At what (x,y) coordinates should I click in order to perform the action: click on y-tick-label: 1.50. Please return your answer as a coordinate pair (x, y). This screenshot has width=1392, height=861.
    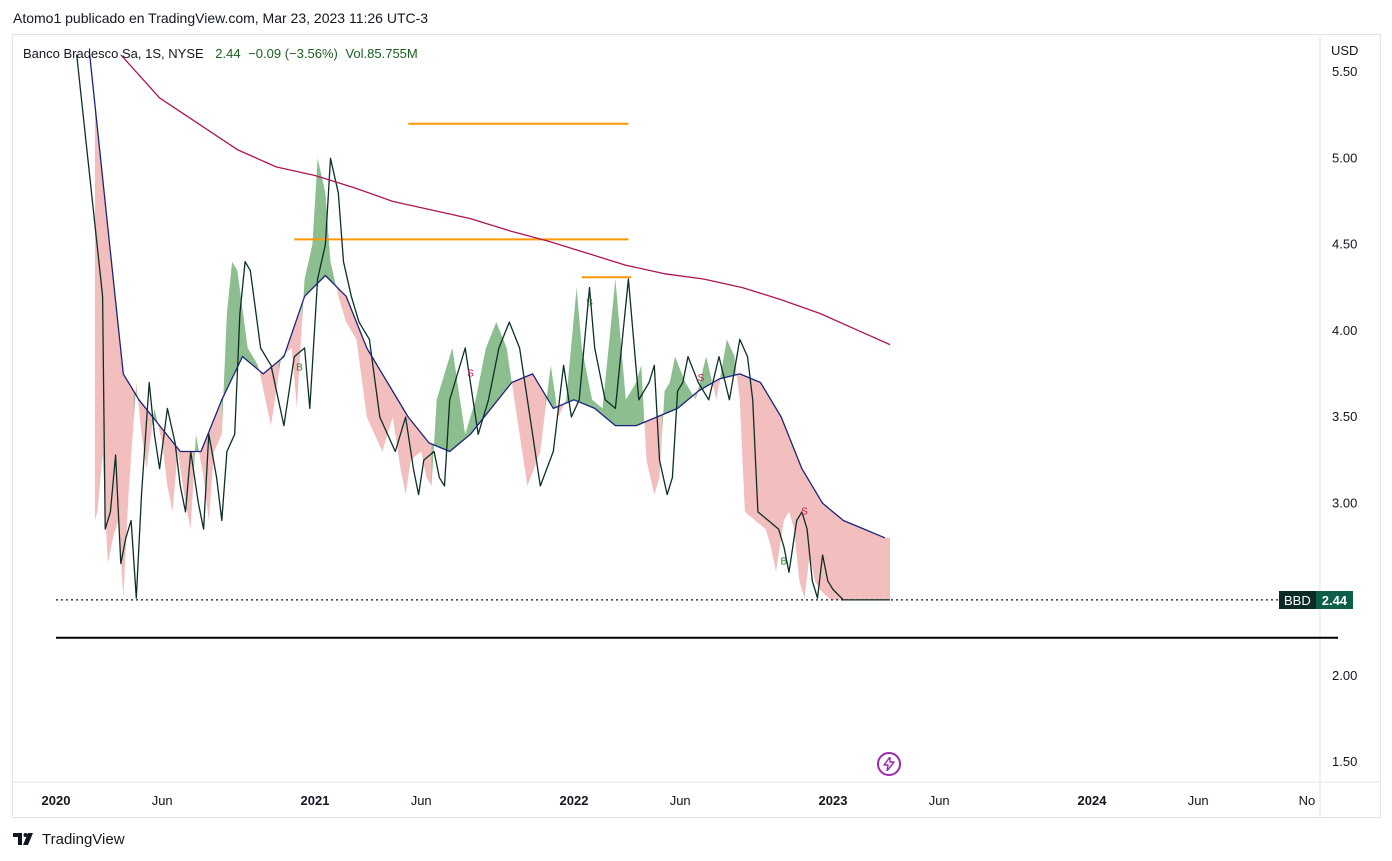
    Looking at the image, I should click on (1344, 761).